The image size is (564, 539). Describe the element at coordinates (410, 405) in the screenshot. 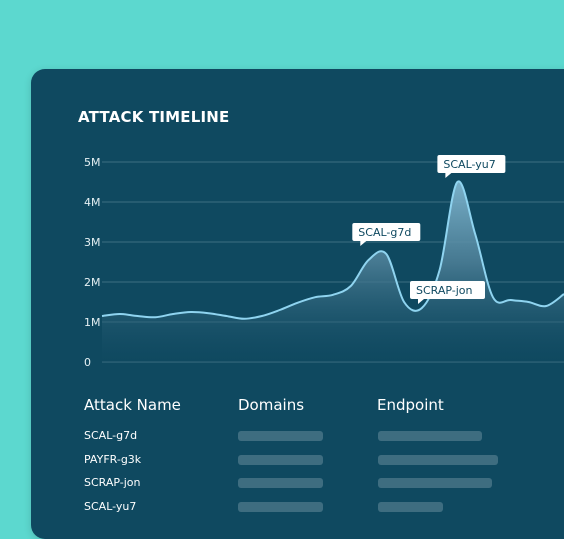

I see `column-header-endpoint: Endpoint` at that location.